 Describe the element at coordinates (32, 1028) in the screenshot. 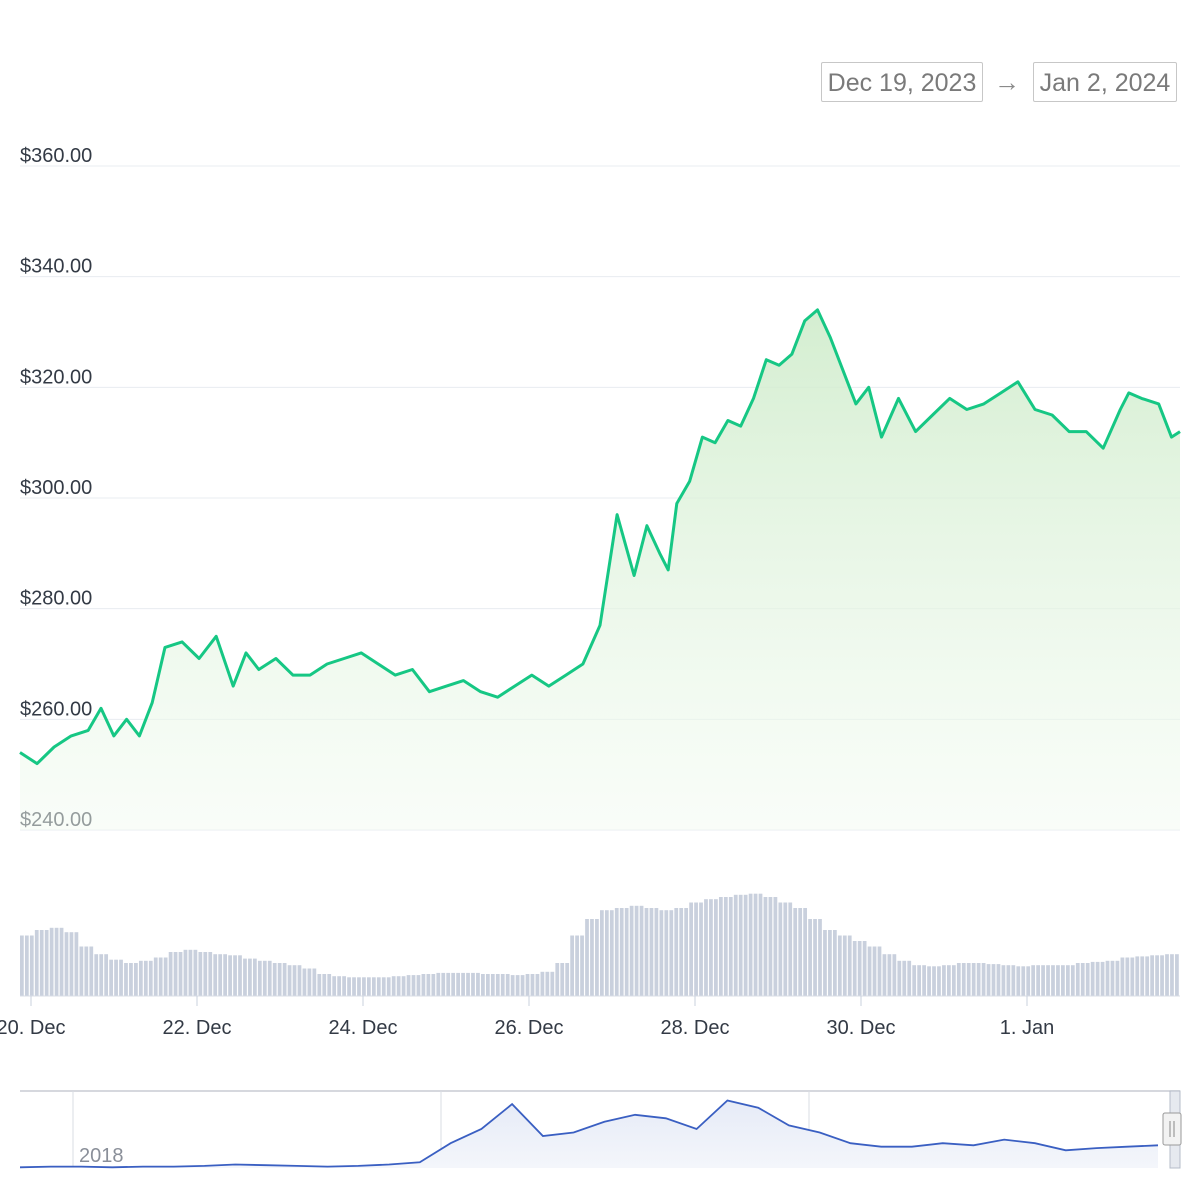

I see `x-tick-label: 20. Dec` at that location.